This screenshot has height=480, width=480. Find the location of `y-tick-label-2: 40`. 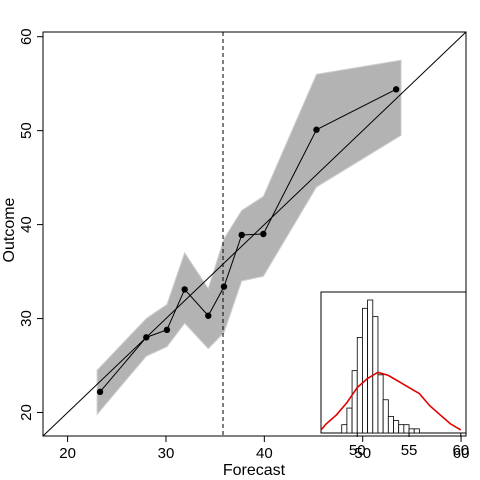

y-tick-label-2: 40 is located at coordinates (26, 224).